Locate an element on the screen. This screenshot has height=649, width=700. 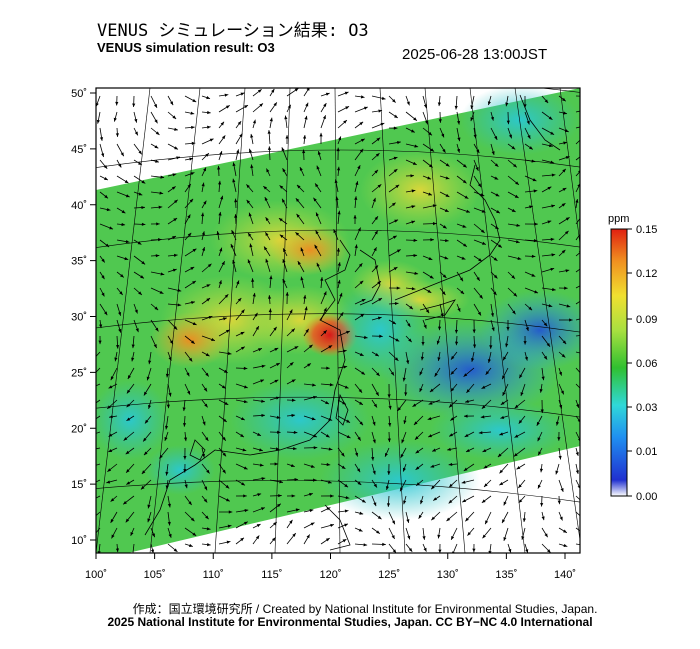
lon-tick-label: 140˚ is located at coordinates (565, 575).